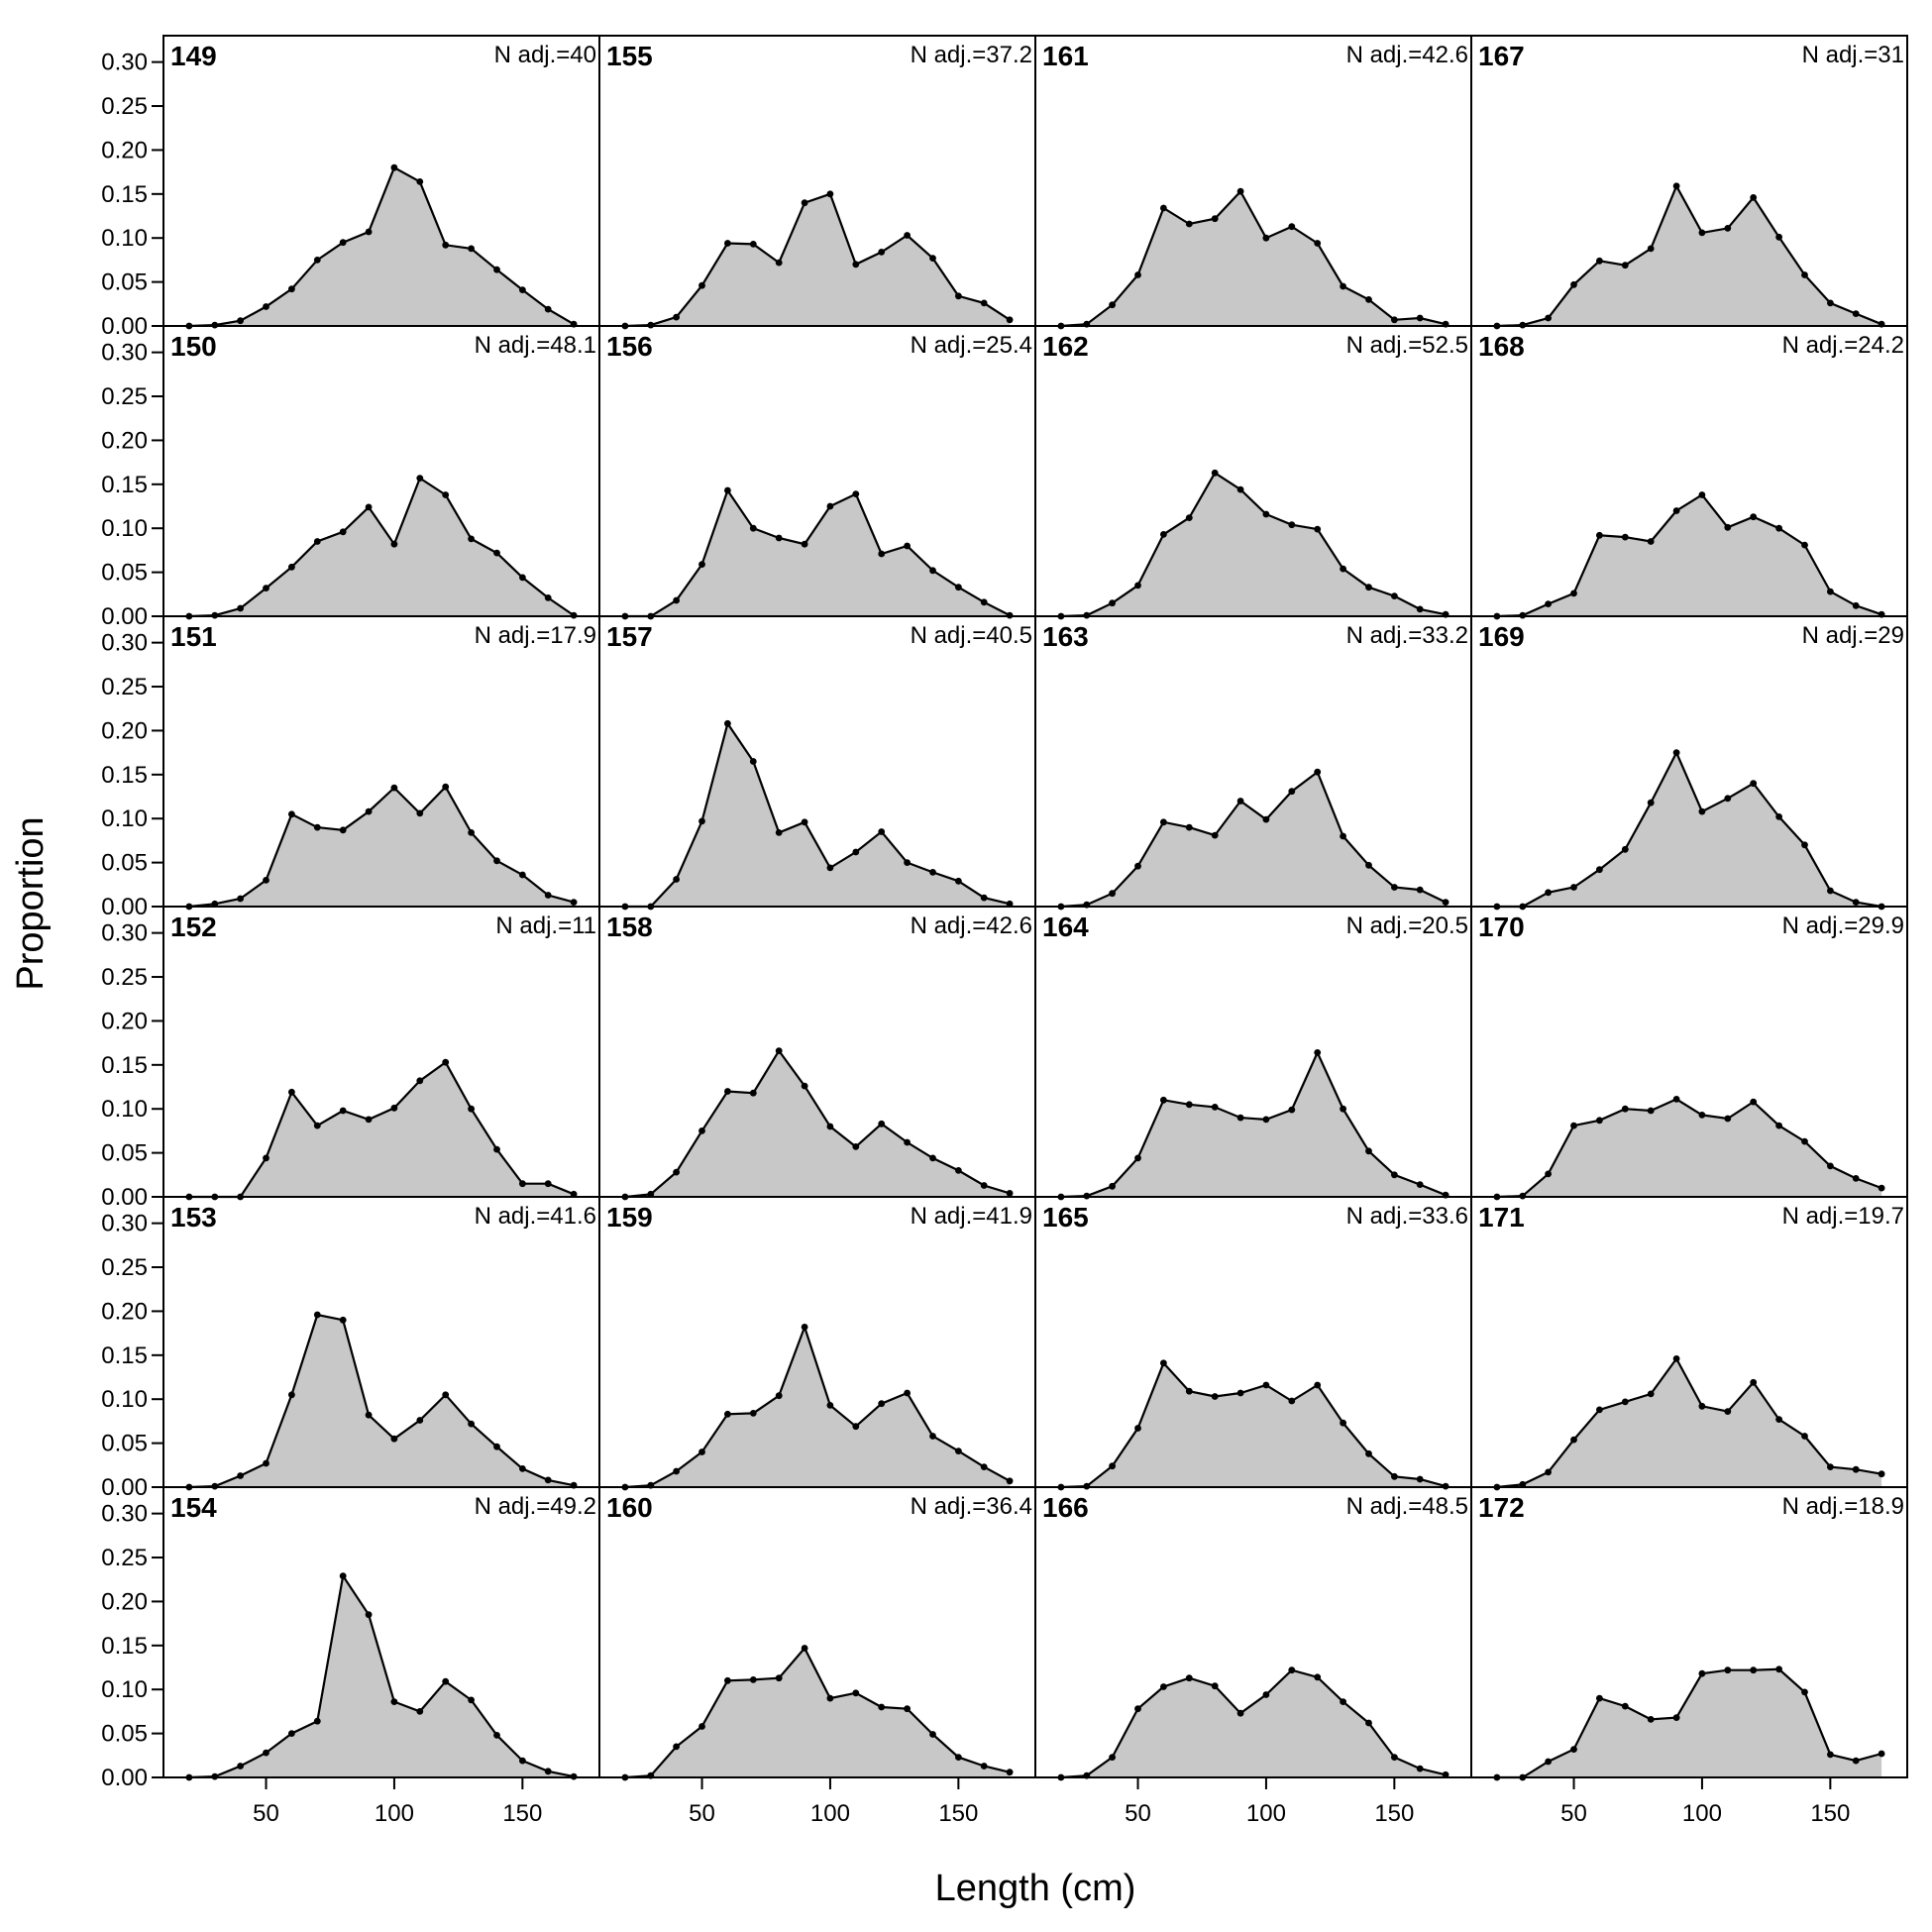 This screenshot has height=1932, width=1932. Describe the element at coordinates (1843, 1216) in the screenshot. I see `panel-n-adj-label: N adj.=19.7` at that location.